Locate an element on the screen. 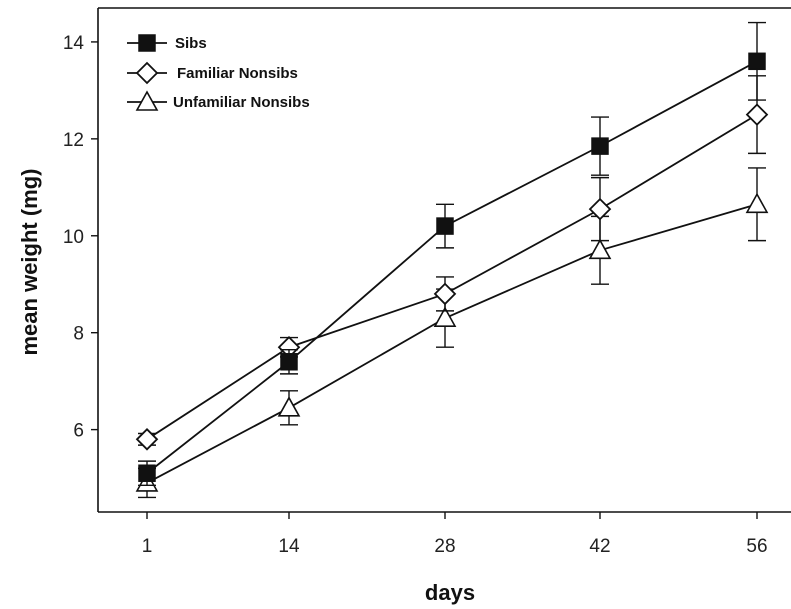  y-tick-label: 10 is located at coordinates (73, 237).